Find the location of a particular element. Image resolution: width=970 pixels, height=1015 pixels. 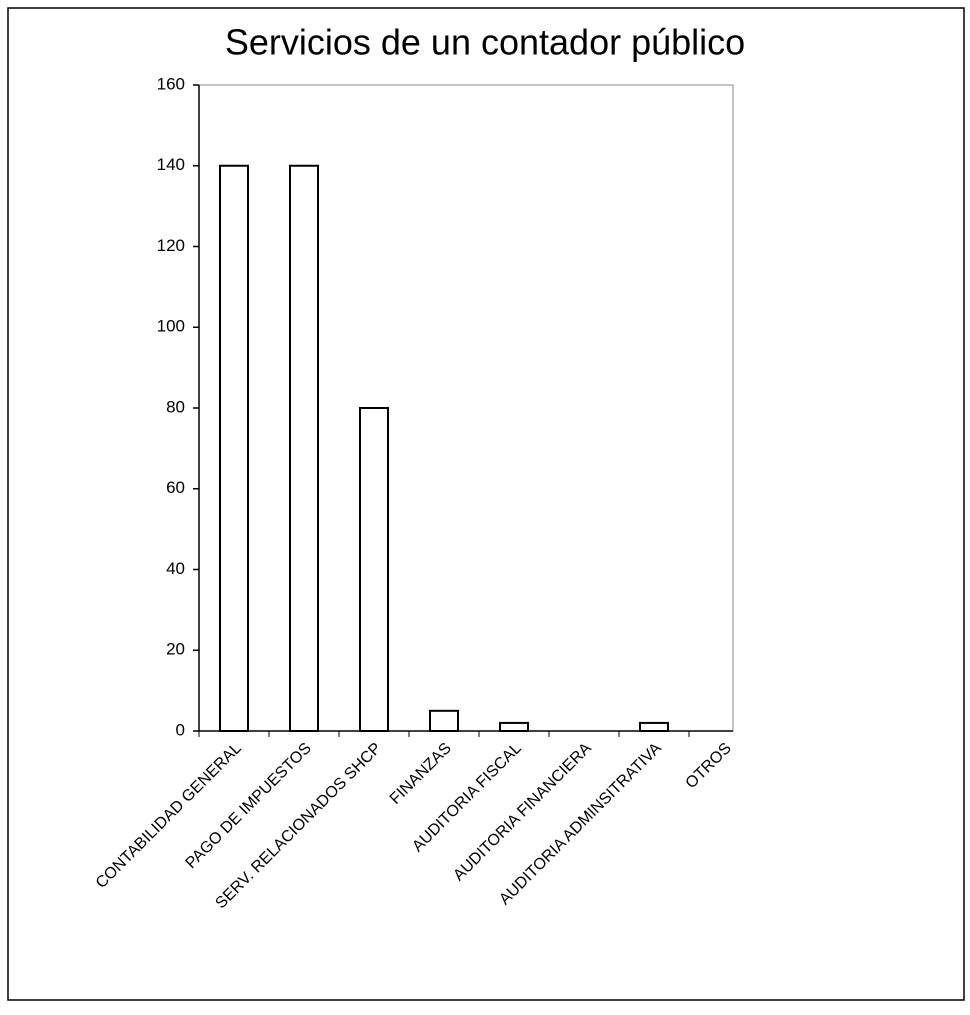

y-tick-label: 40 is located at coordinates (175, 568).